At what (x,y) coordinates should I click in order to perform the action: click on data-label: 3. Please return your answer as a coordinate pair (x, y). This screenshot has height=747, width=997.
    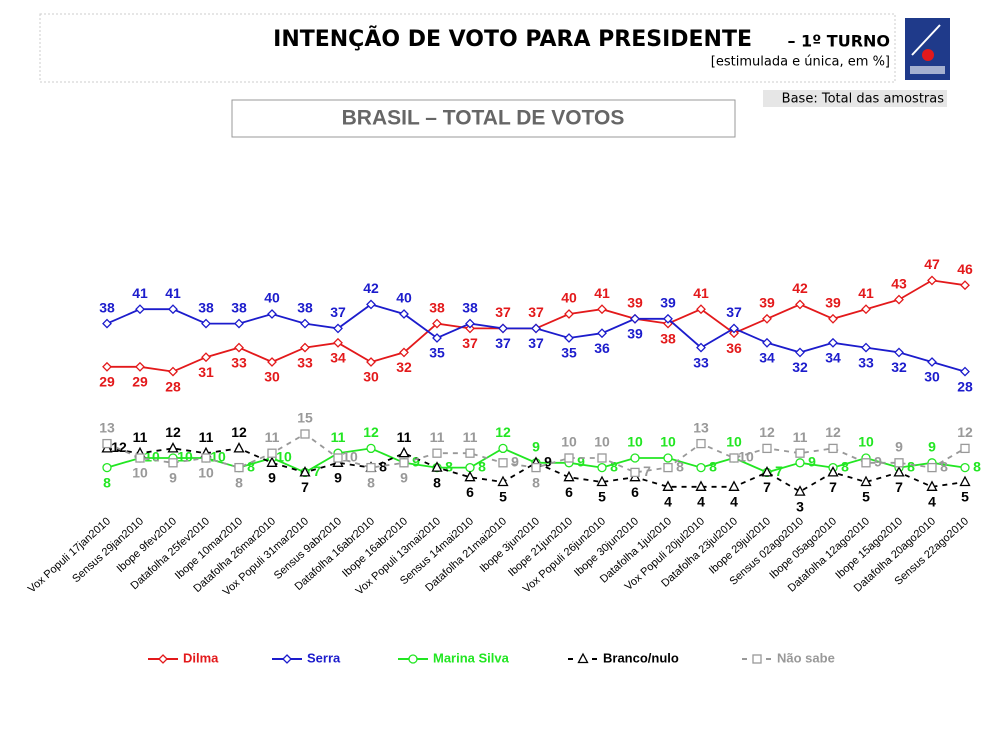
    Looking at the image, I should click on (800, 506).